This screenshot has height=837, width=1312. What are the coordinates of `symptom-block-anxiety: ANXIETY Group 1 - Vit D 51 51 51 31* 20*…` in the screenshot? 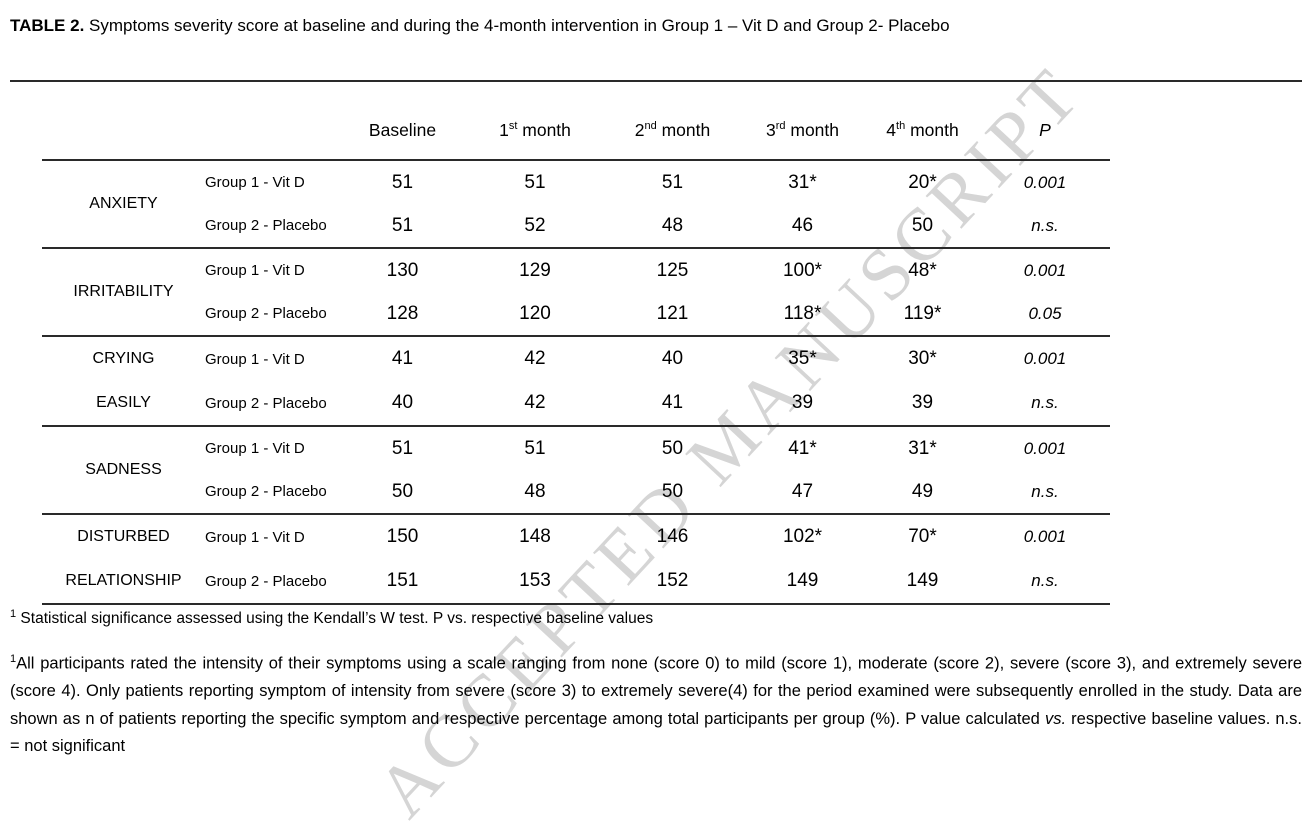 It's located at (576, 204).